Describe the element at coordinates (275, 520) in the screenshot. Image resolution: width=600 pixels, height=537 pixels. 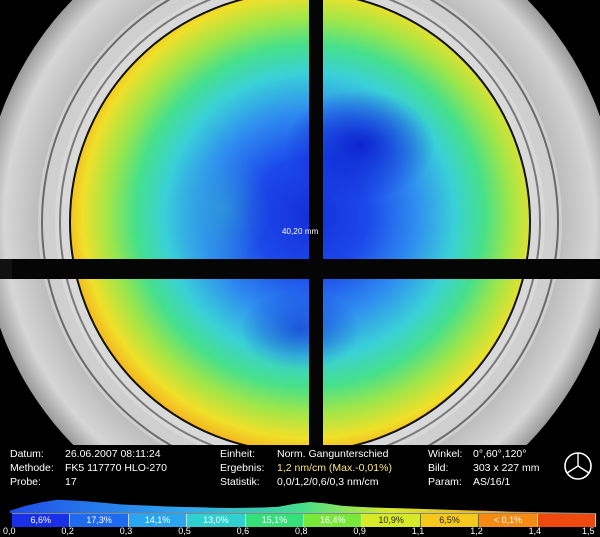
I see `scale-segment: 15,1%` at that location.